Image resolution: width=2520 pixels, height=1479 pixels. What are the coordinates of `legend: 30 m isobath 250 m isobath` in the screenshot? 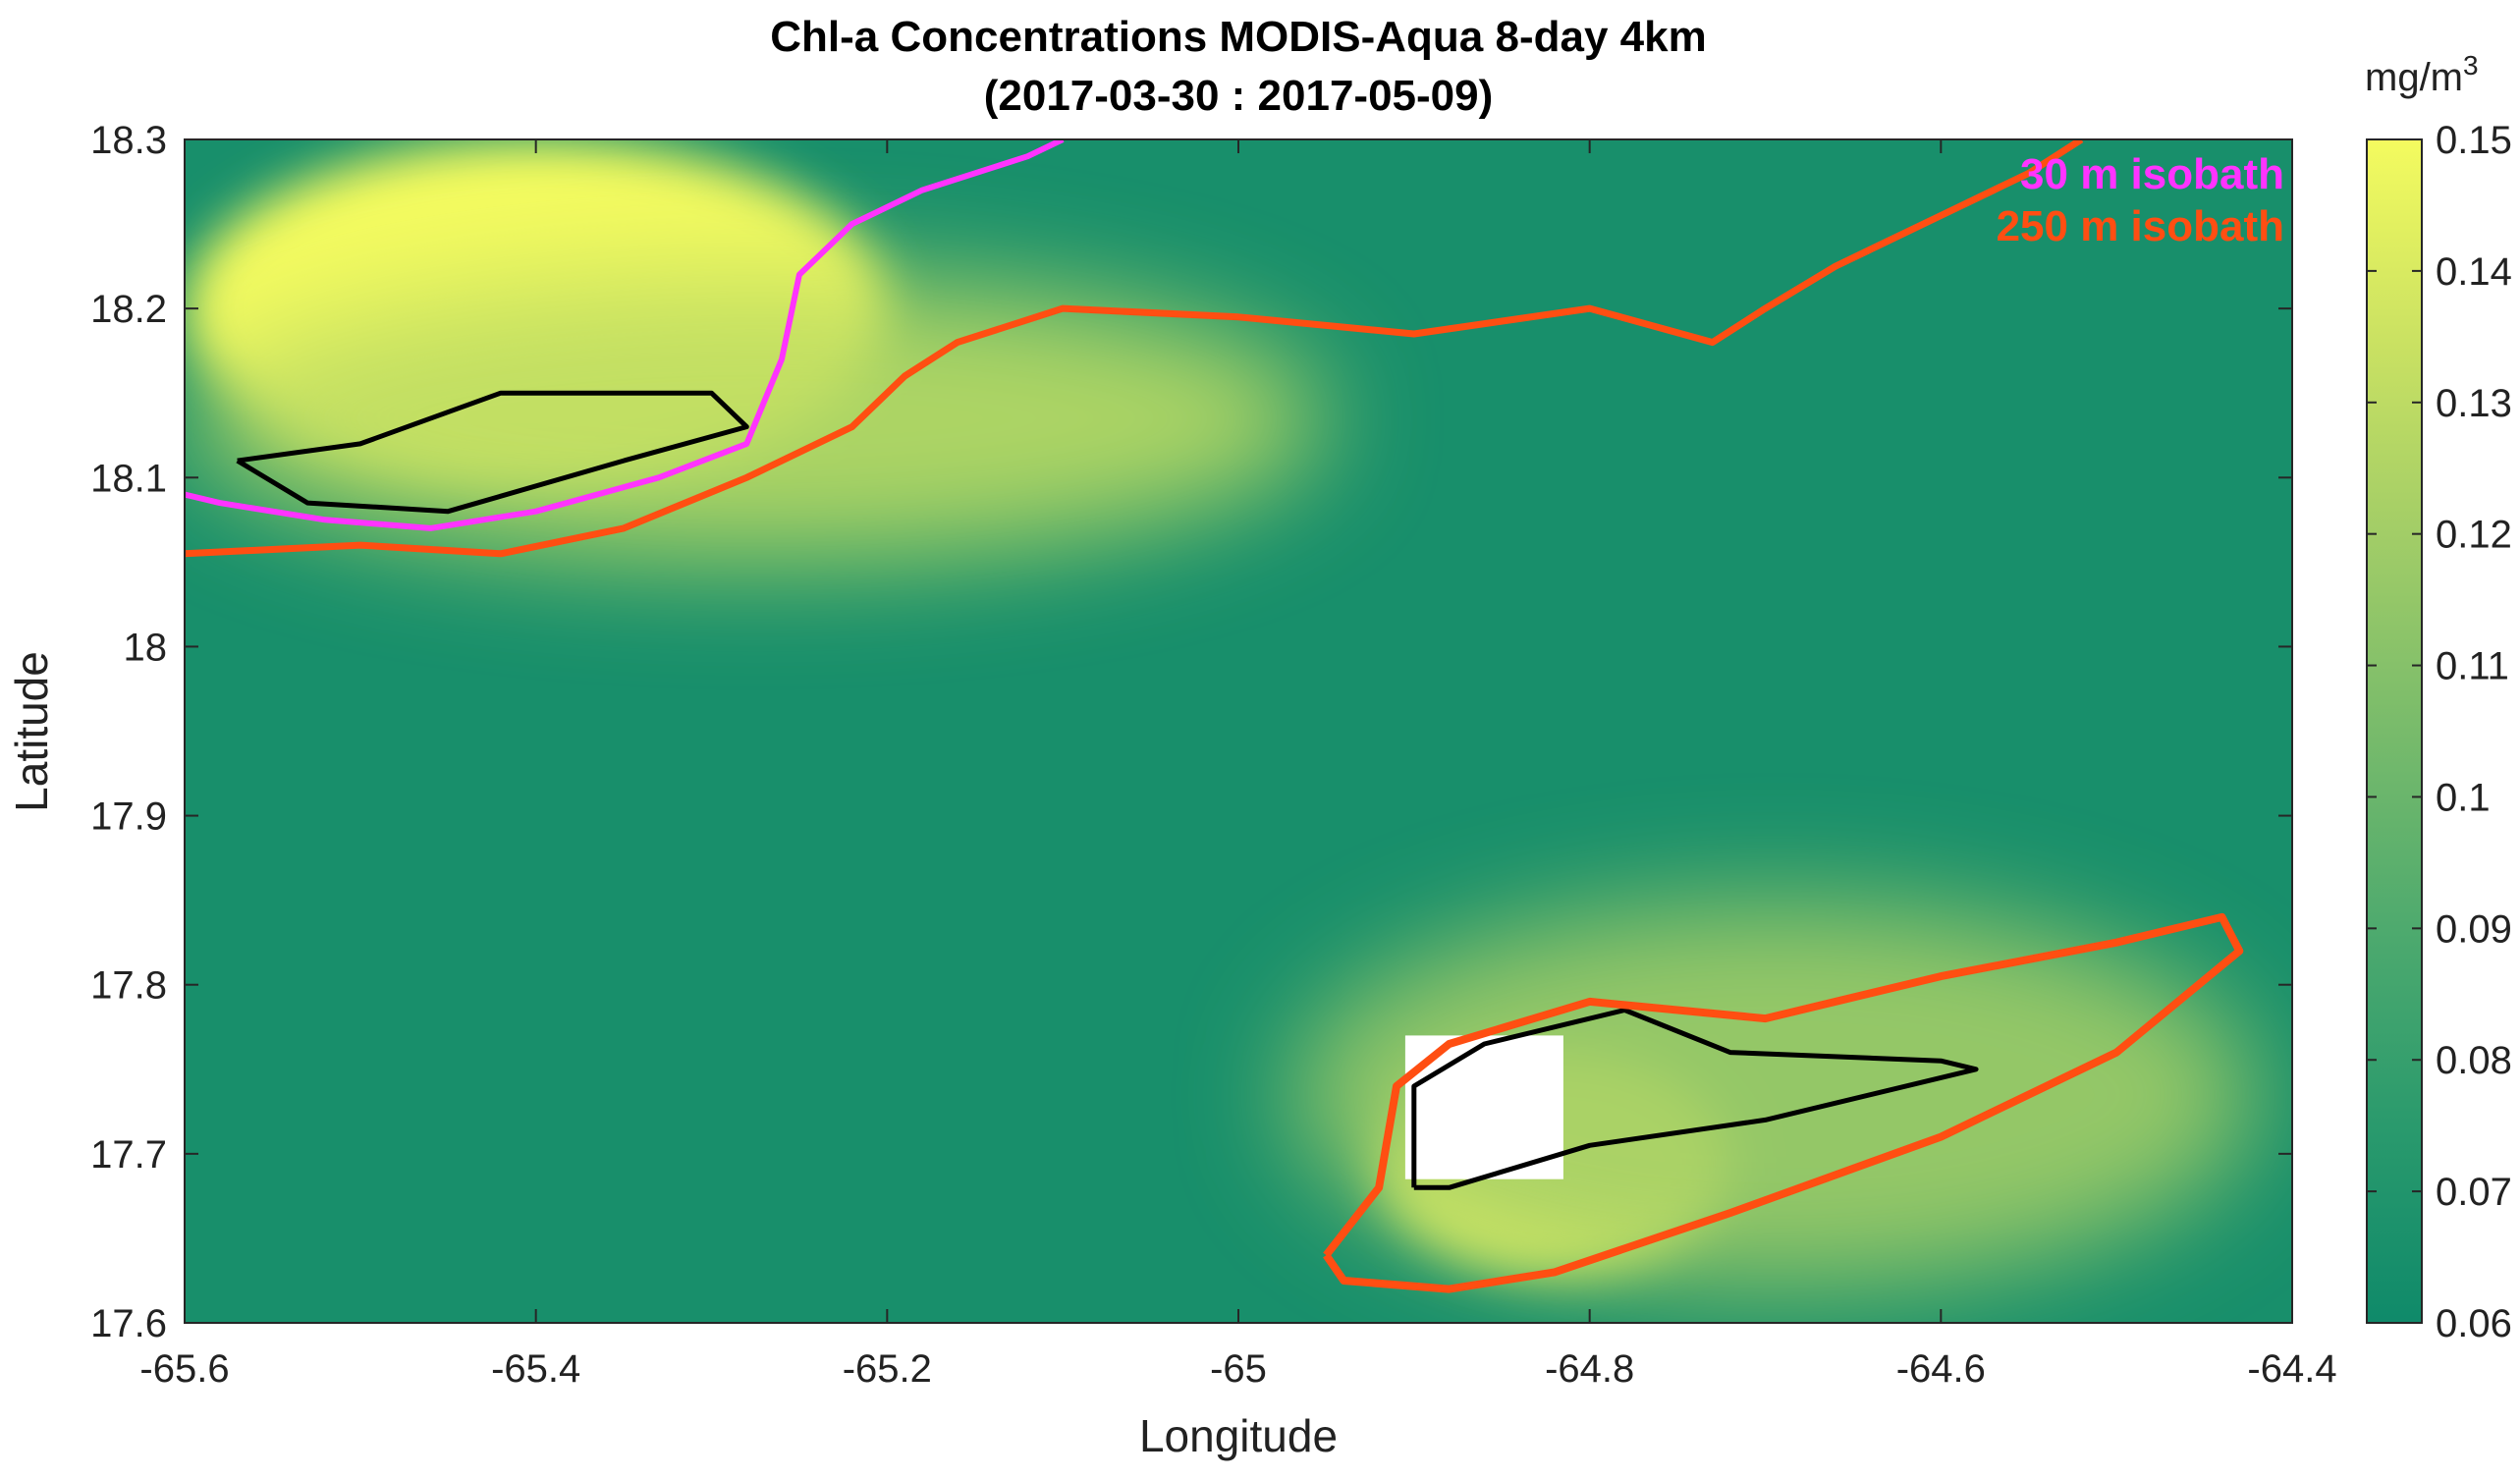 It's located at (2140, 200).